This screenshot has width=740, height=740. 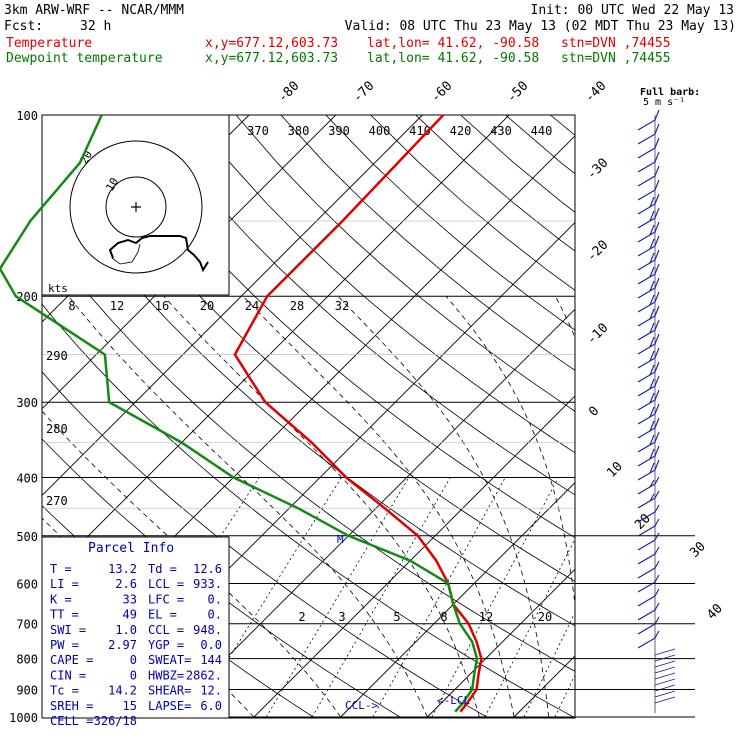 I want to click on hodograph-center-icon, so click(x=136, y=207).